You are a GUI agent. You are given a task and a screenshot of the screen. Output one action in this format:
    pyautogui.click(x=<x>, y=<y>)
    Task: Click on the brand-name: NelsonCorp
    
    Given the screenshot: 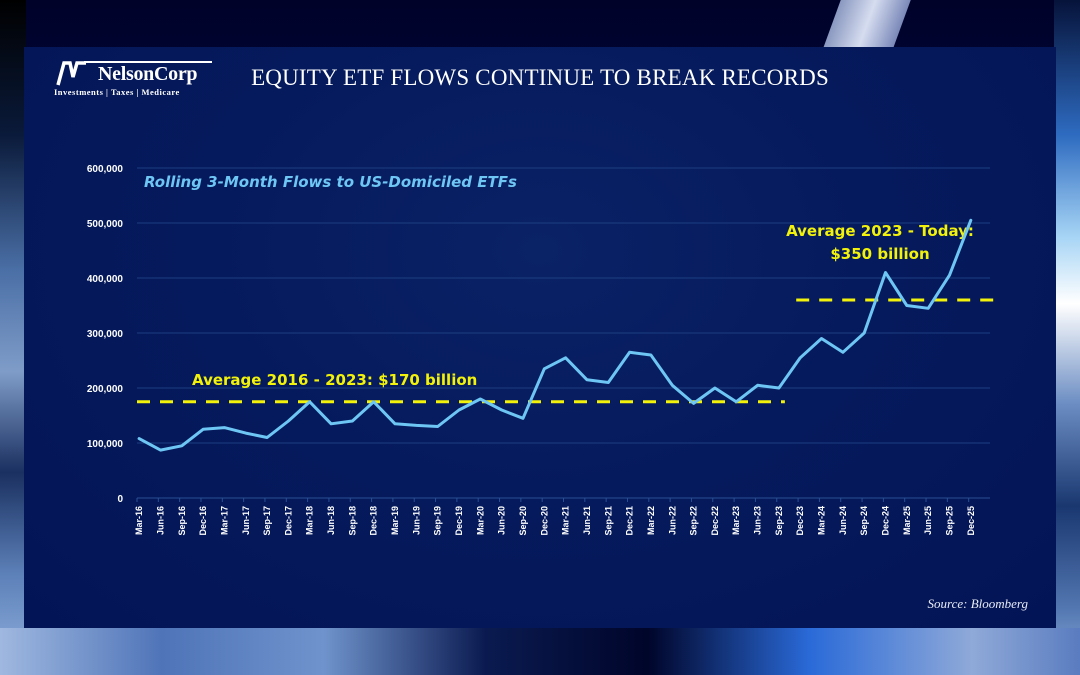 What is the action you would take?
    pyautogui.click(x=148, y=74)
    